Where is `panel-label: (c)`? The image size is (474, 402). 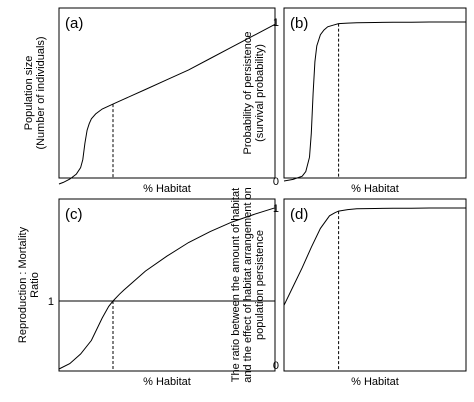 panel-label: (c) is located at coordinates (74, 214).